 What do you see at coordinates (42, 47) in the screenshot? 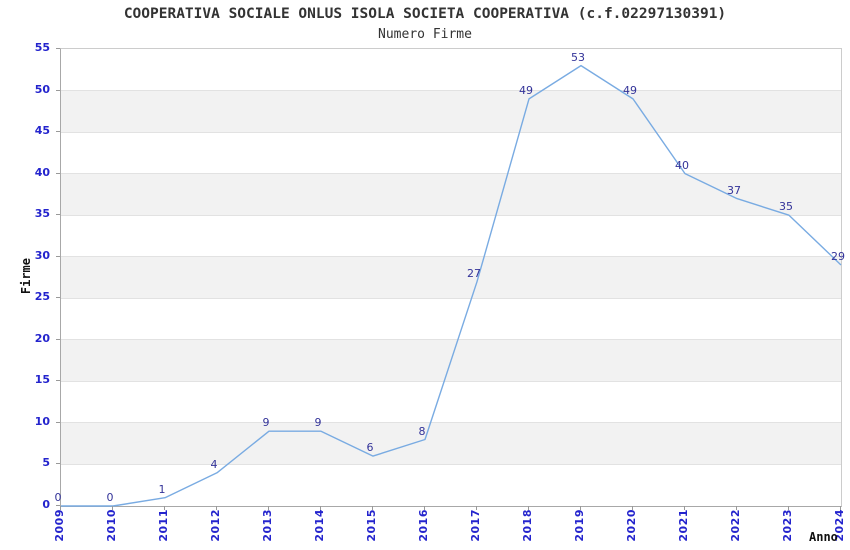
I see `y-tick-label: 55` at bounding box center [42, 47].